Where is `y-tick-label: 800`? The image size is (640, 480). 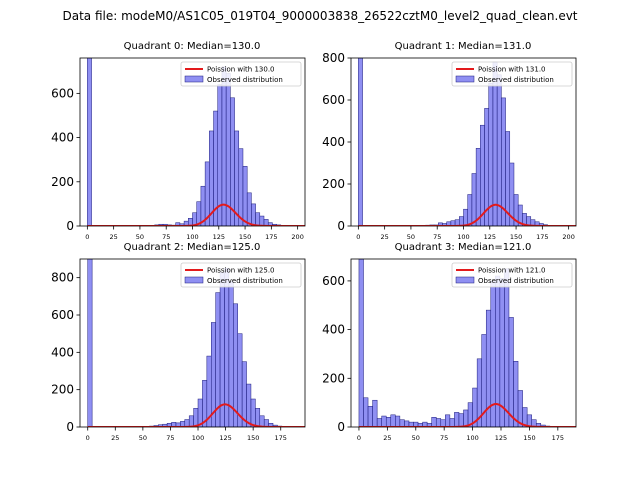 y-tick-label: 800 is located at coordinates (62, 278).